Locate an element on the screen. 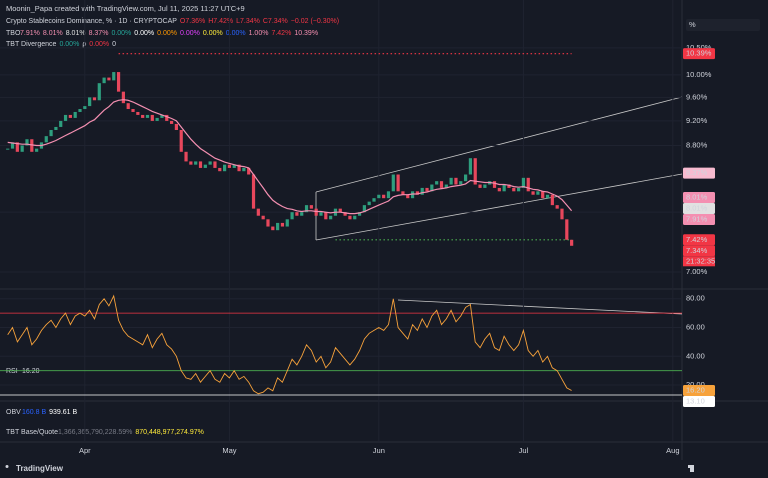 Image resolution: width=768 pixels, height=478 pixels. price-label-text: 7.42% is located at coordinates (697, 239).